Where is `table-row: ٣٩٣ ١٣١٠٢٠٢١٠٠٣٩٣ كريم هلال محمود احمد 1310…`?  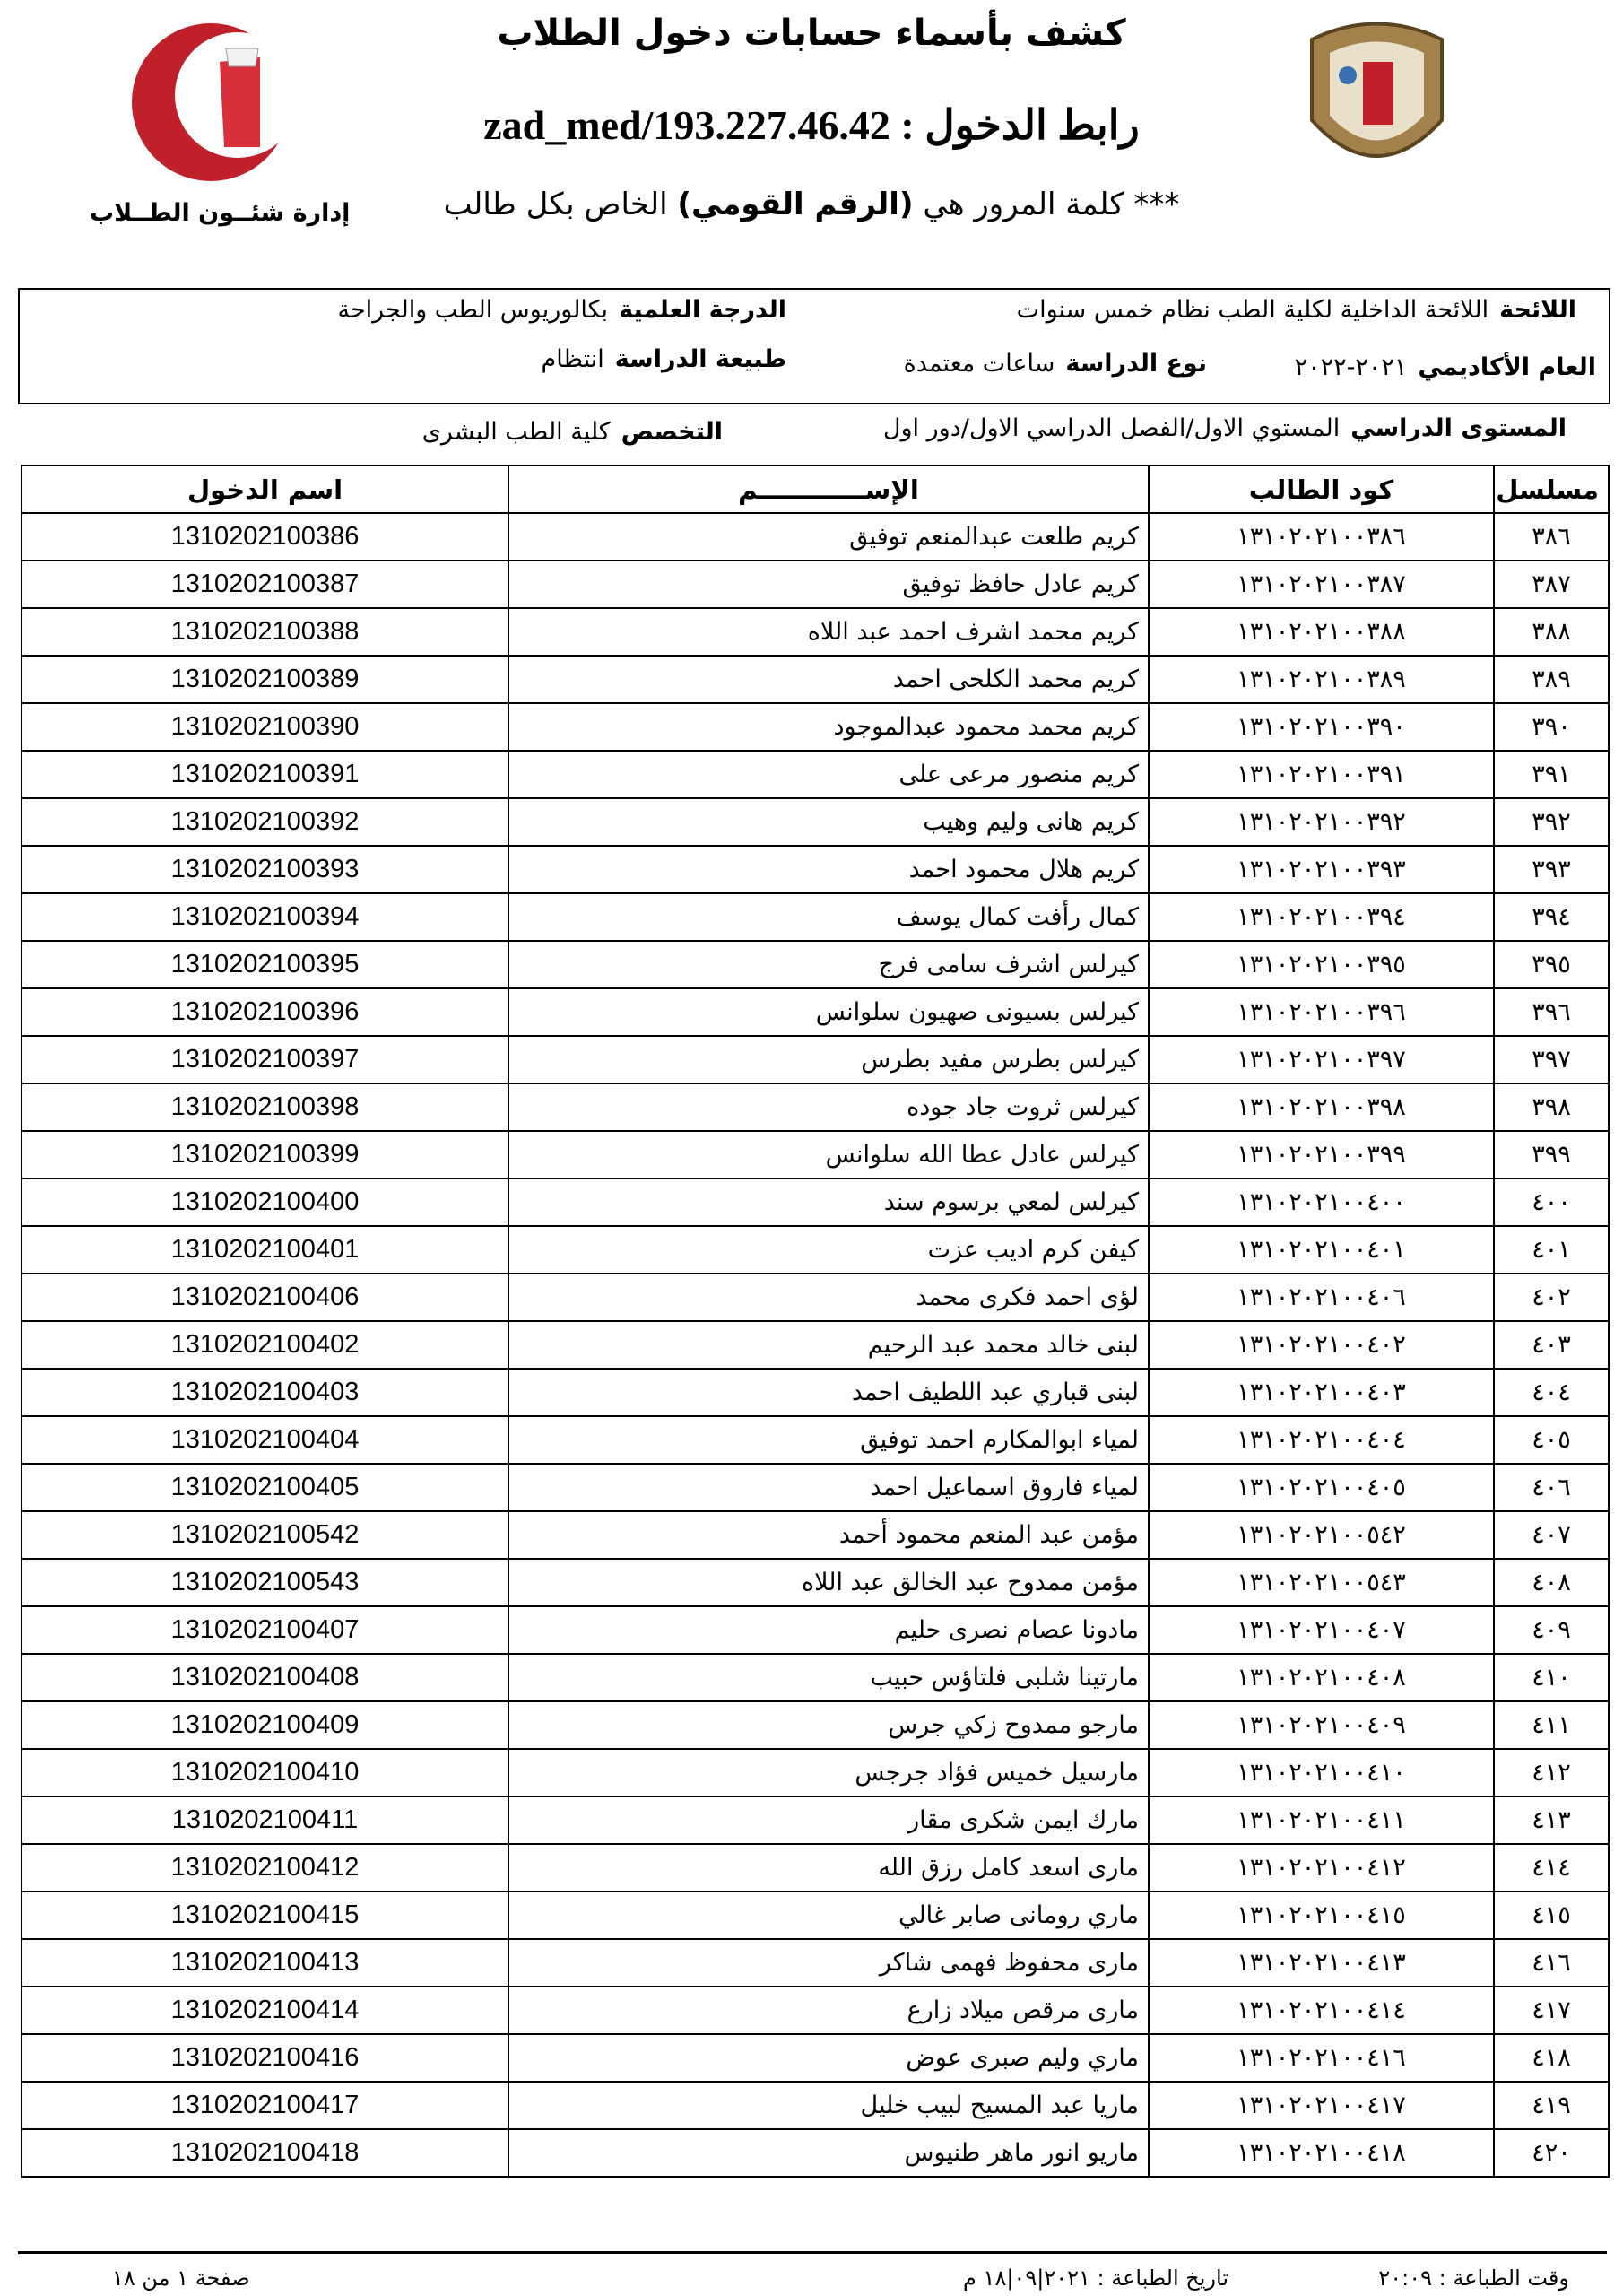
table-row: ٣٩٣ ١٣١٠٢٠٢١٠٠٣٩٣ كريم هلال محمود احمد 1310… is located at coordinates (815, 869).